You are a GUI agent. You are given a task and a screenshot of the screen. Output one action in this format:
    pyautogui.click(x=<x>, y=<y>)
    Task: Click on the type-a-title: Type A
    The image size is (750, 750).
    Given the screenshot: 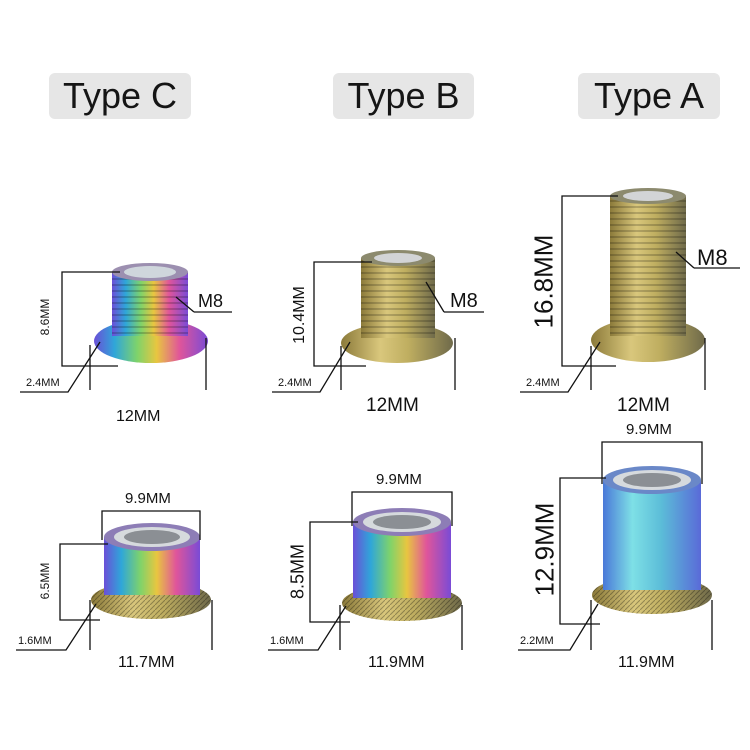 What is the action you would take?
    pyautogui.click(x=649, y=96)
    